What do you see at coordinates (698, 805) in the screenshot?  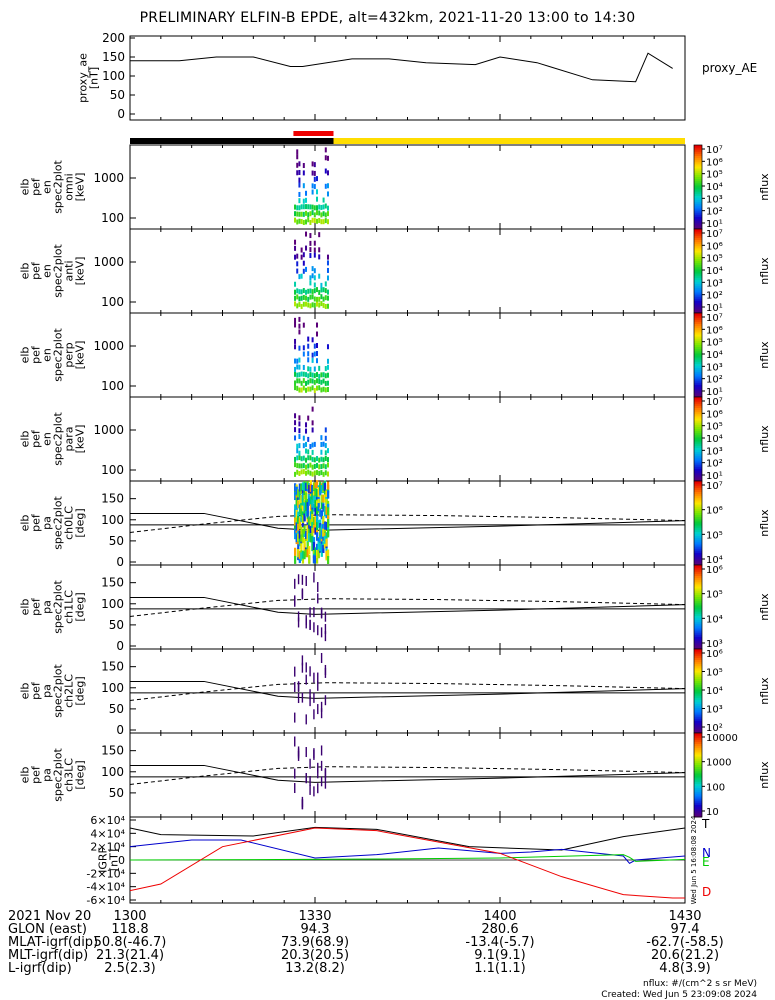 I see `pa-ch3LC-colorbar-cell` at bounding box center [698, 805].